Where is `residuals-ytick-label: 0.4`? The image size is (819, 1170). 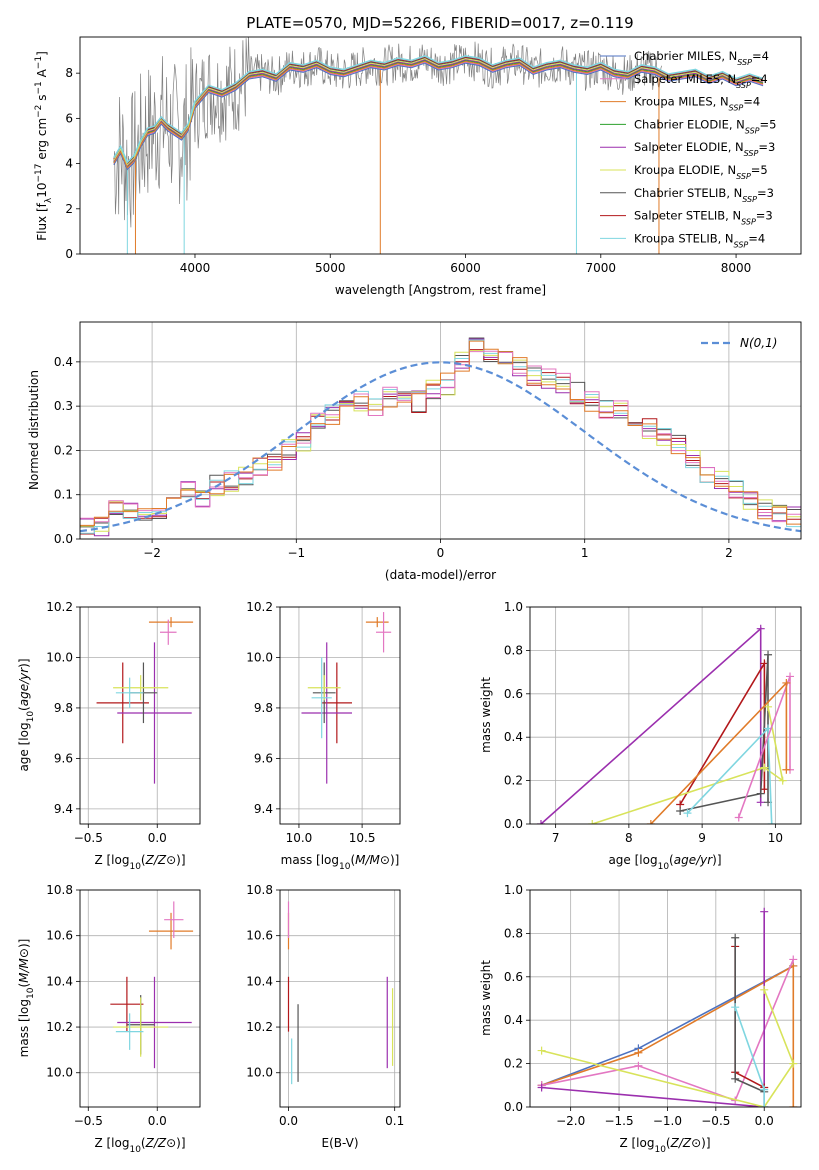 residuals-ytick-label: 0.4 is located at coordinates (63, 362).